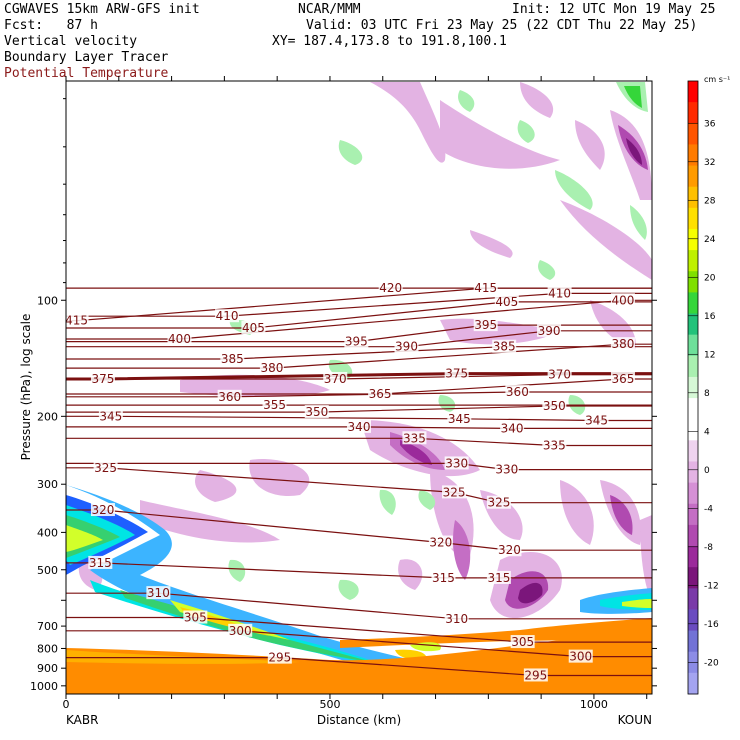  I want to click on y-axis-label: Pressure (hPa), log scale, so click(26, 387).